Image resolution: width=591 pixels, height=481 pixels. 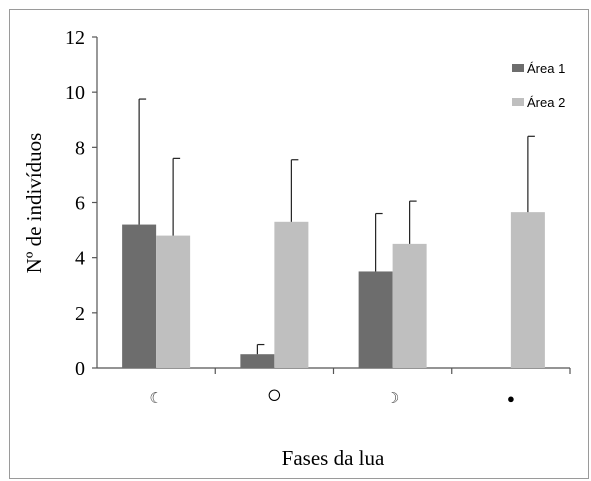 I want to click on x-tick-label: ●, so click(x=511, y=398).